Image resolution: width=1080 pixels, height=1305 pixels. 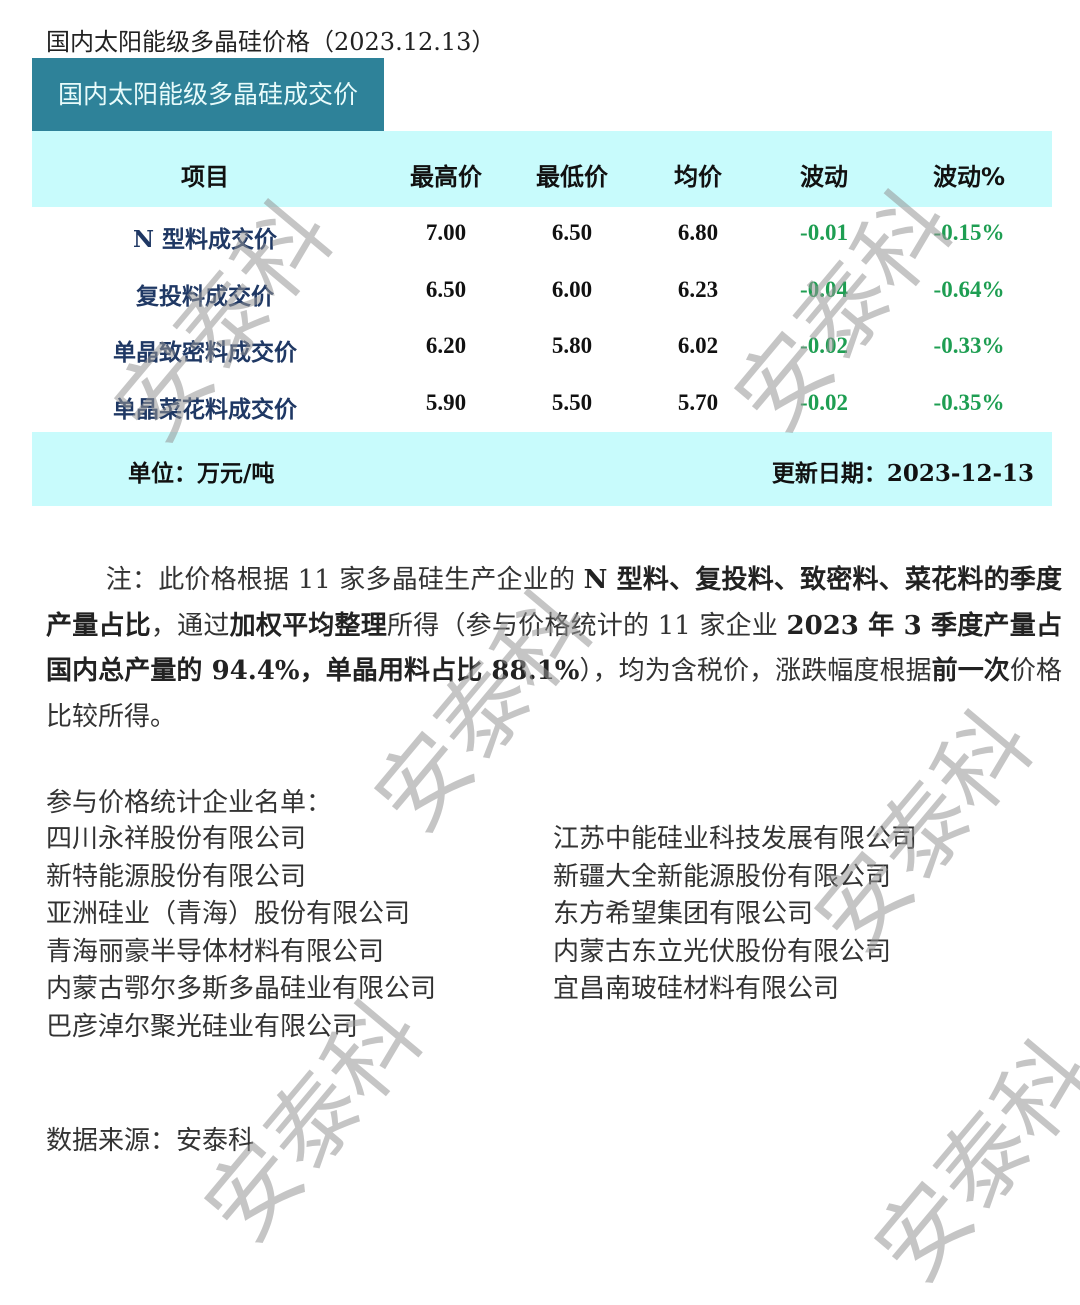 I want to click on table-row: 复投料成交价 6.50 6.00 6.23 -0.04 -0.64%, so click(x=540, y=297).